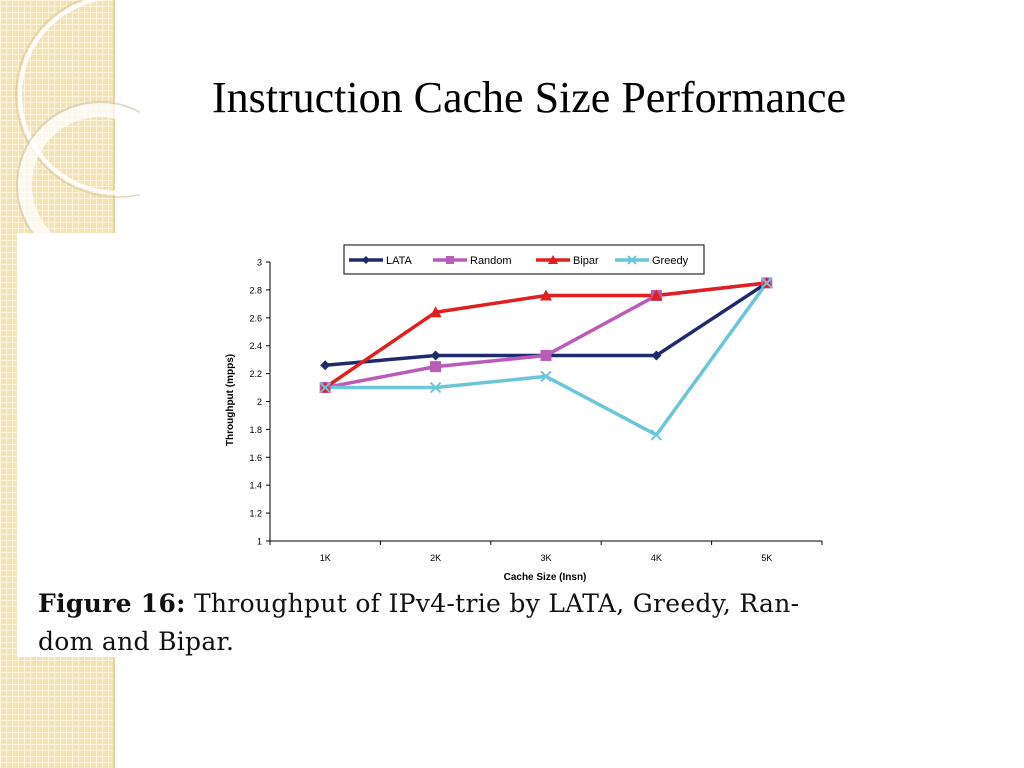  What do you see at coordinates (435, 558) in the screenshot?
I see `x-tick-label: 2K` at bounding box center [435, 558].